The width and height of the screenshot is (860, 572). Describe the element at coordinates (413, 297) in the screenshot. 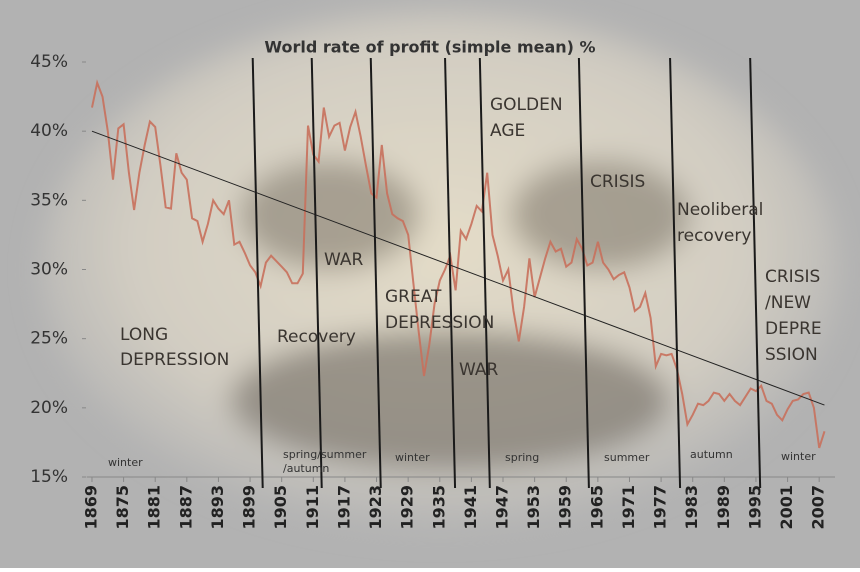

I see `annotation: GREAT` at that location.